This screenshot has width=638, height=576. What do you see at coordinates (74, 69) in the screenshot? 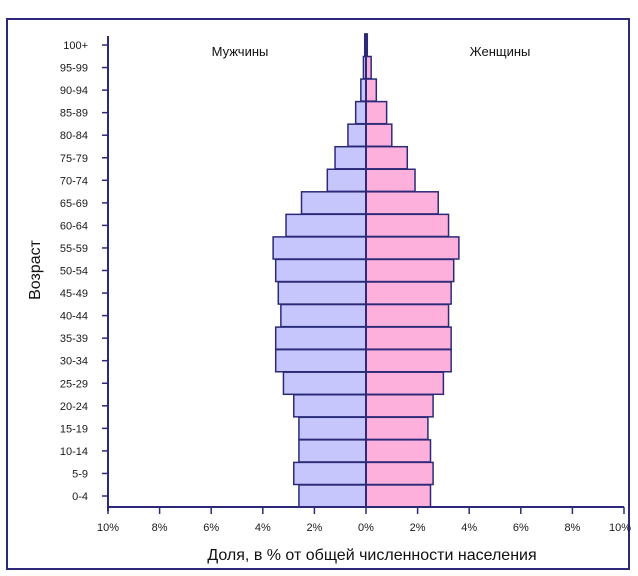
I see `y-tick-label: 95-99` at bounding box center [74, 69].